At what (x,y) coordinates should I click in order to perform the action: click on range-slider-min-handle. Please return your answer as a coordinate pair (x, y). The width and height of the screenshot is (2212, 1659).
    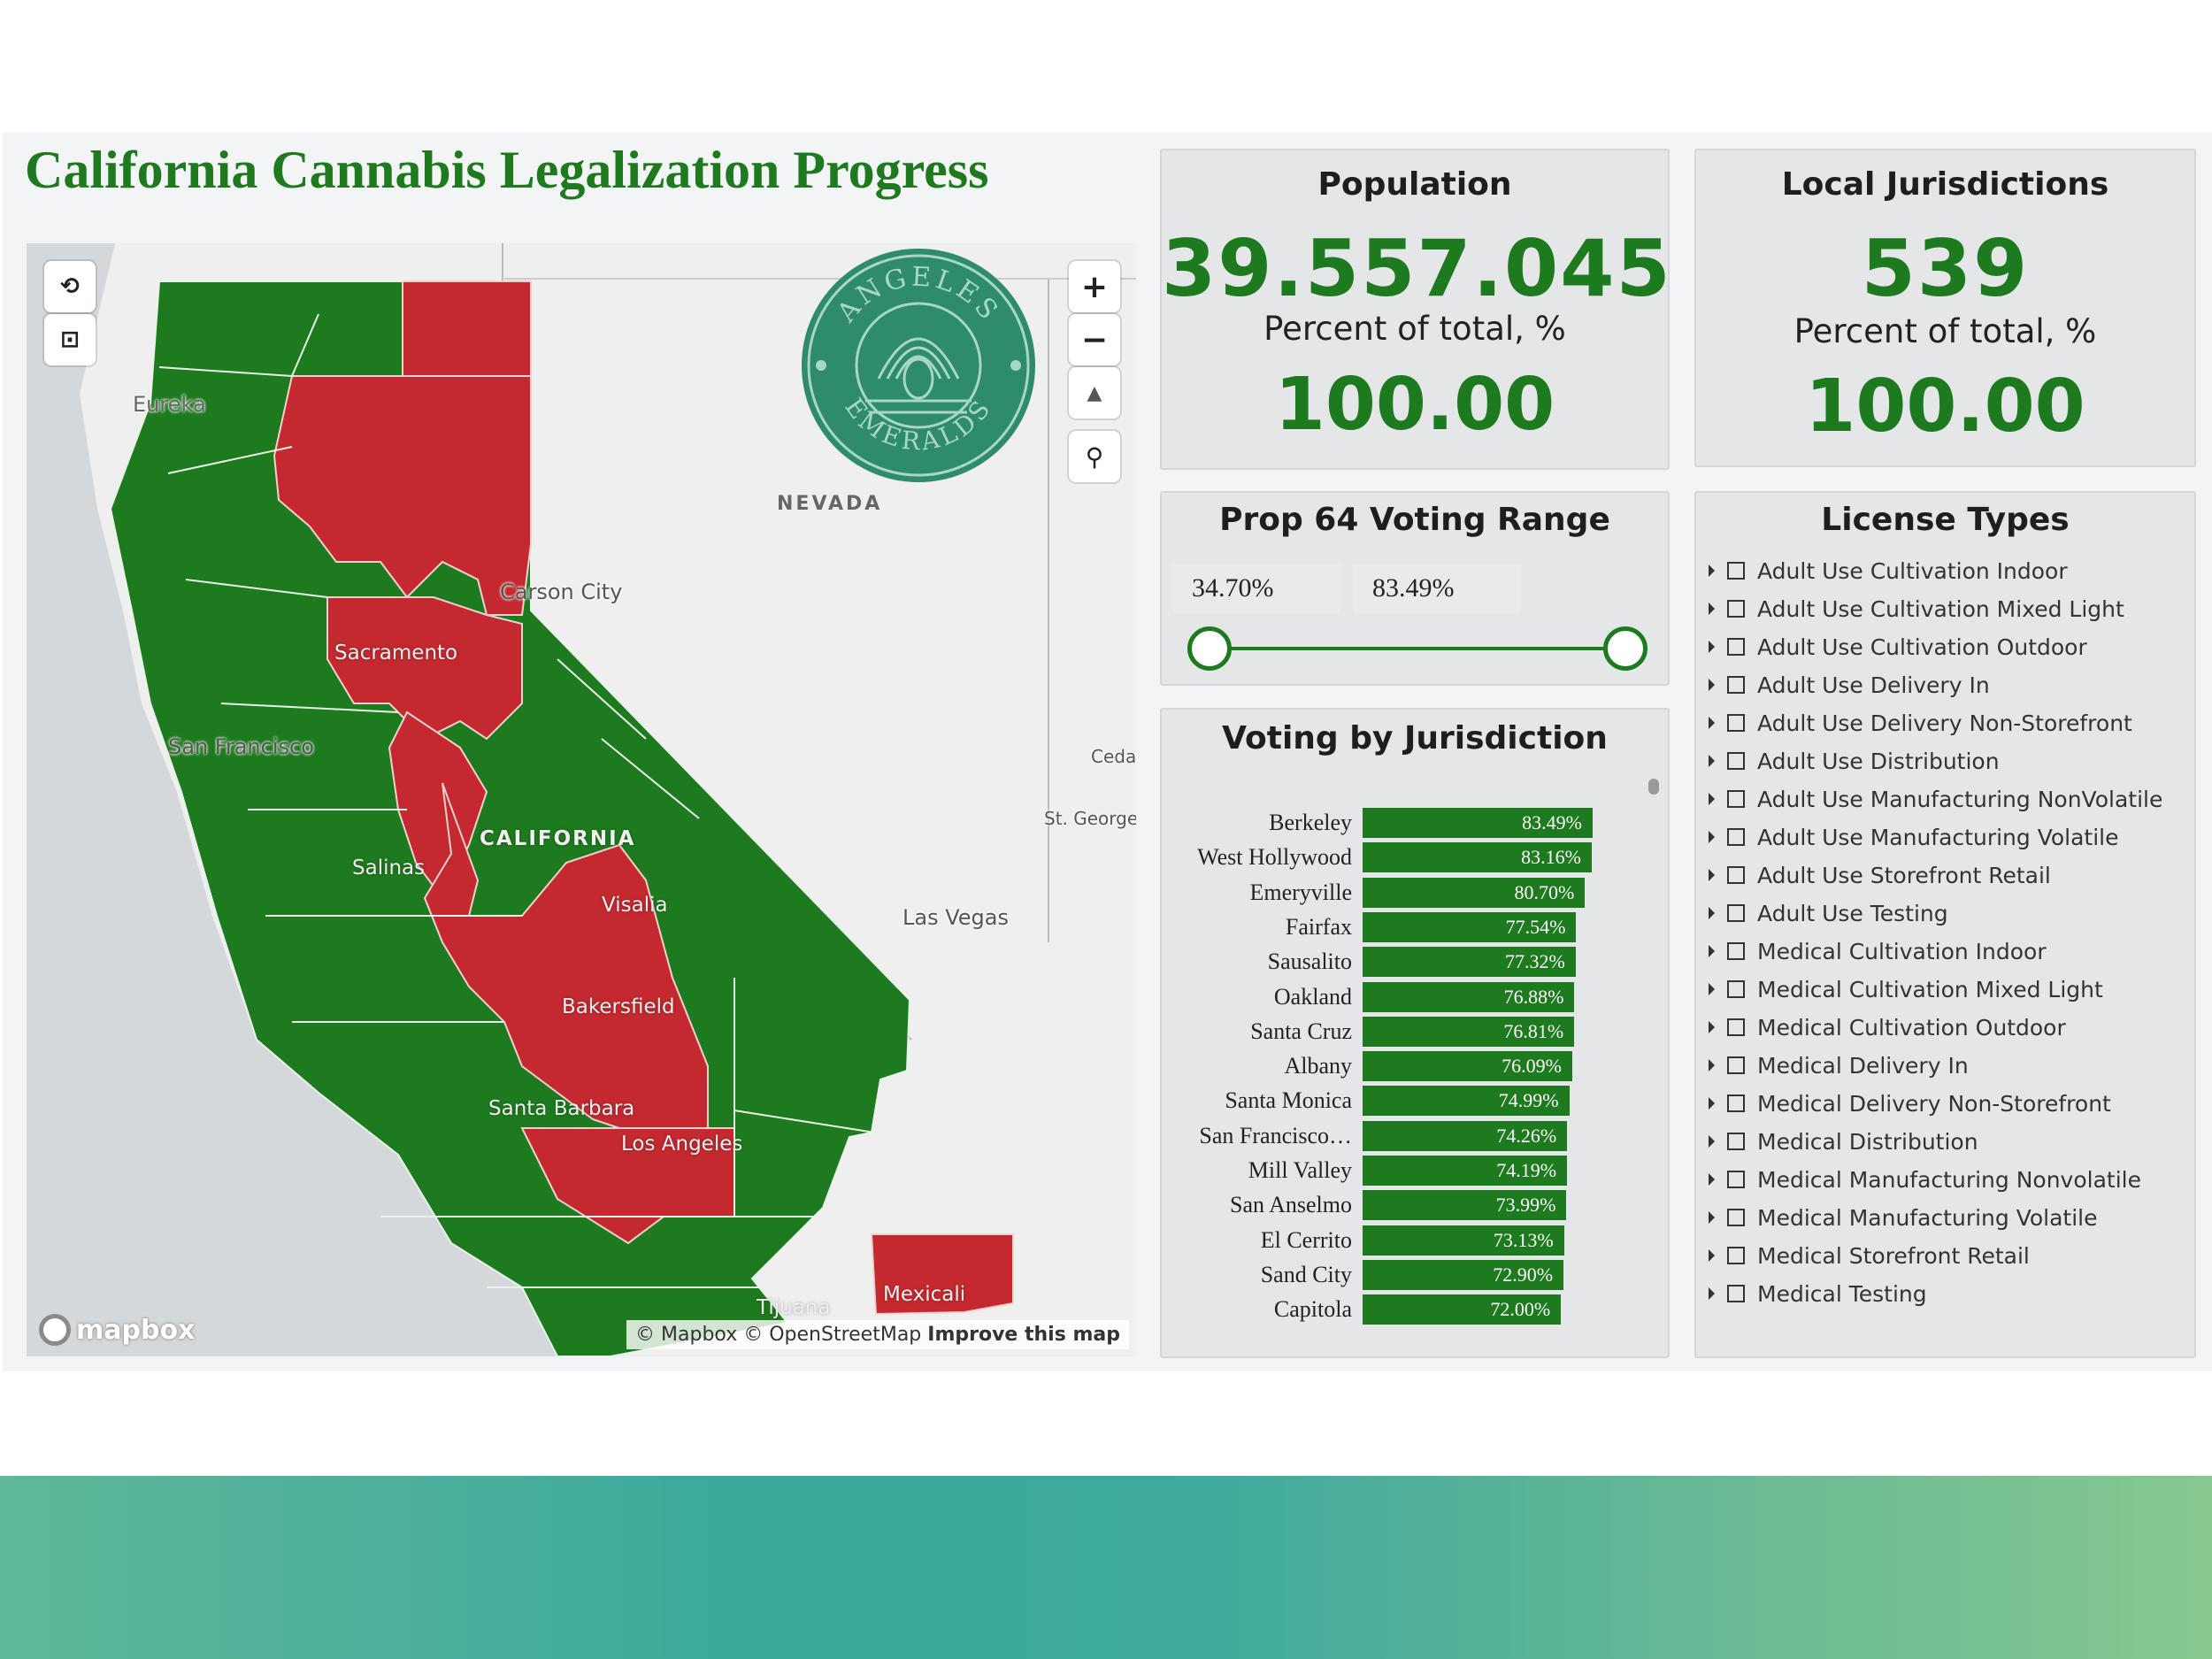
    Looking at the image, I should click on (1209, 648).